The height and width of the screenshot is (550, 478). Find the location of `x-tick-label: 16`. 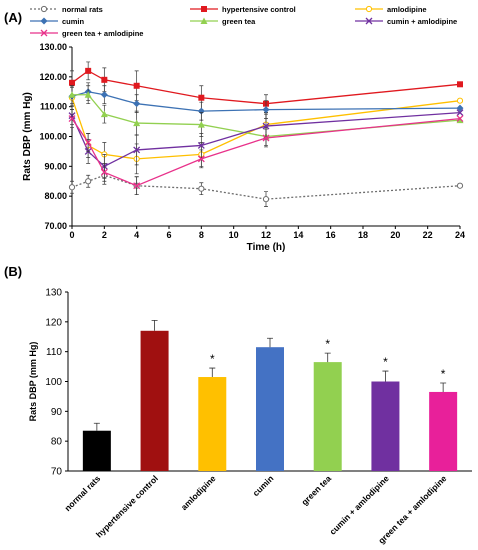

x-tick-label: 16 is located at coordinates (331, 235).